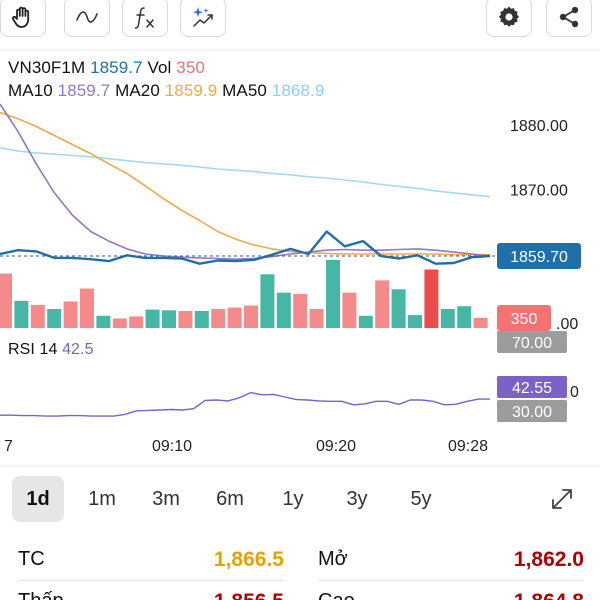 The image size is (600, 600). I want to click on rsi-label: RSI 14, so click(33, 349).